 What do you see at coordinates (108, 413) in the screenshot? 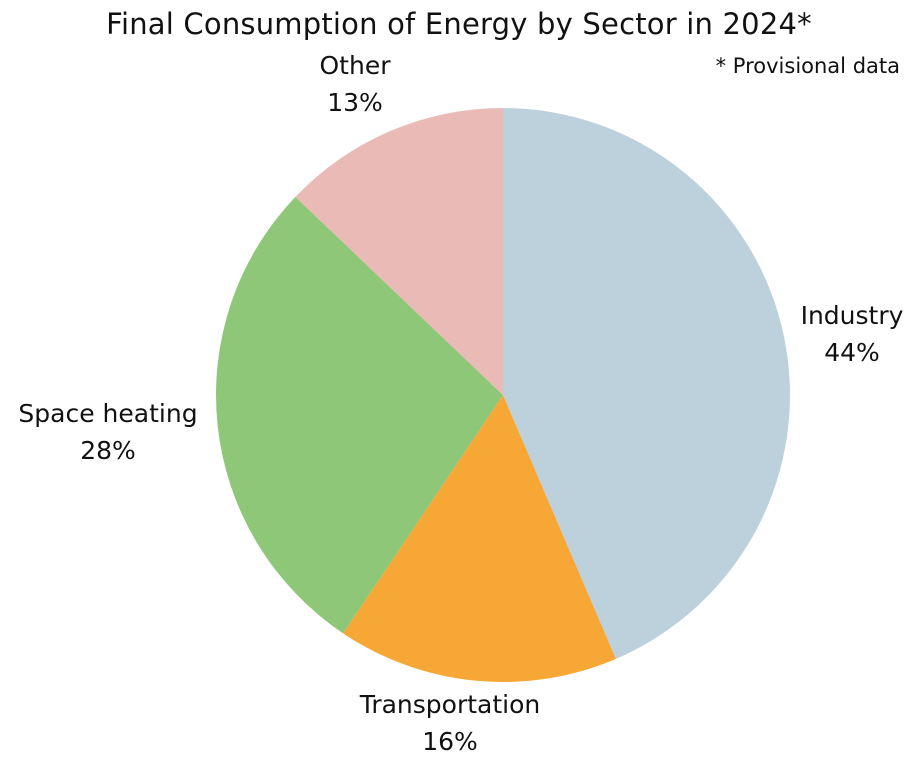
I see `slice-name-space-heating: Space heating` at bounding box center [108, 413].